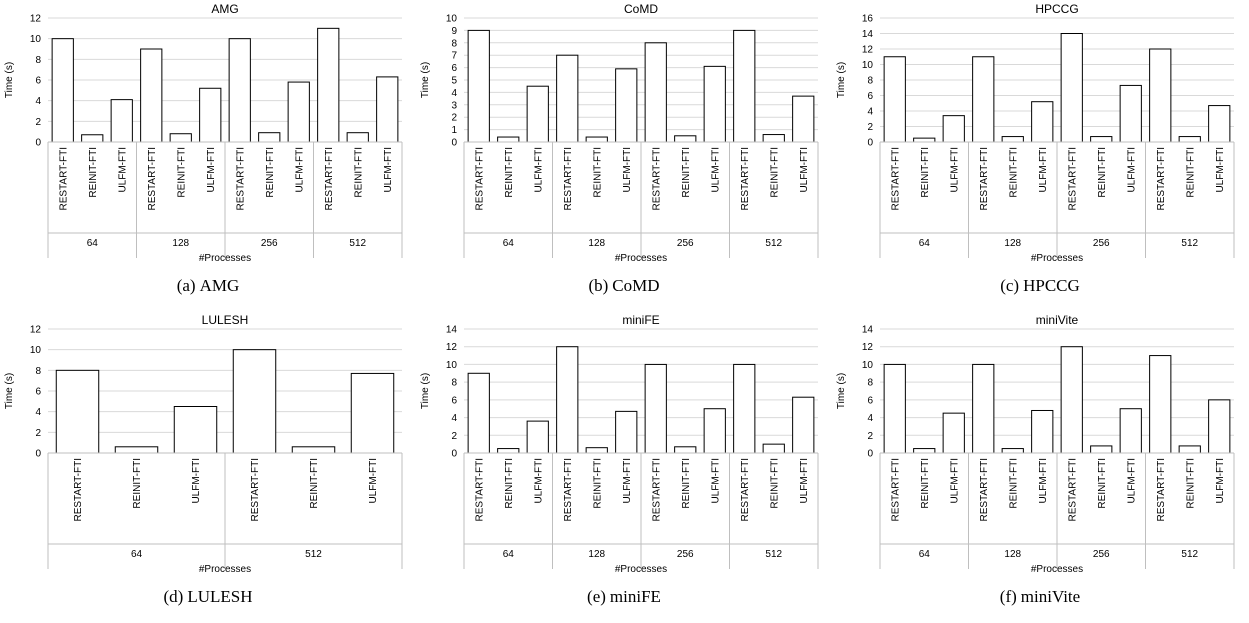 The width and height of the screenshot is (1249, 623). What do you see at coordinates (641, 9) in the screenshot?
I see `chart-title: CoMD` at bounding box center [641, 9].